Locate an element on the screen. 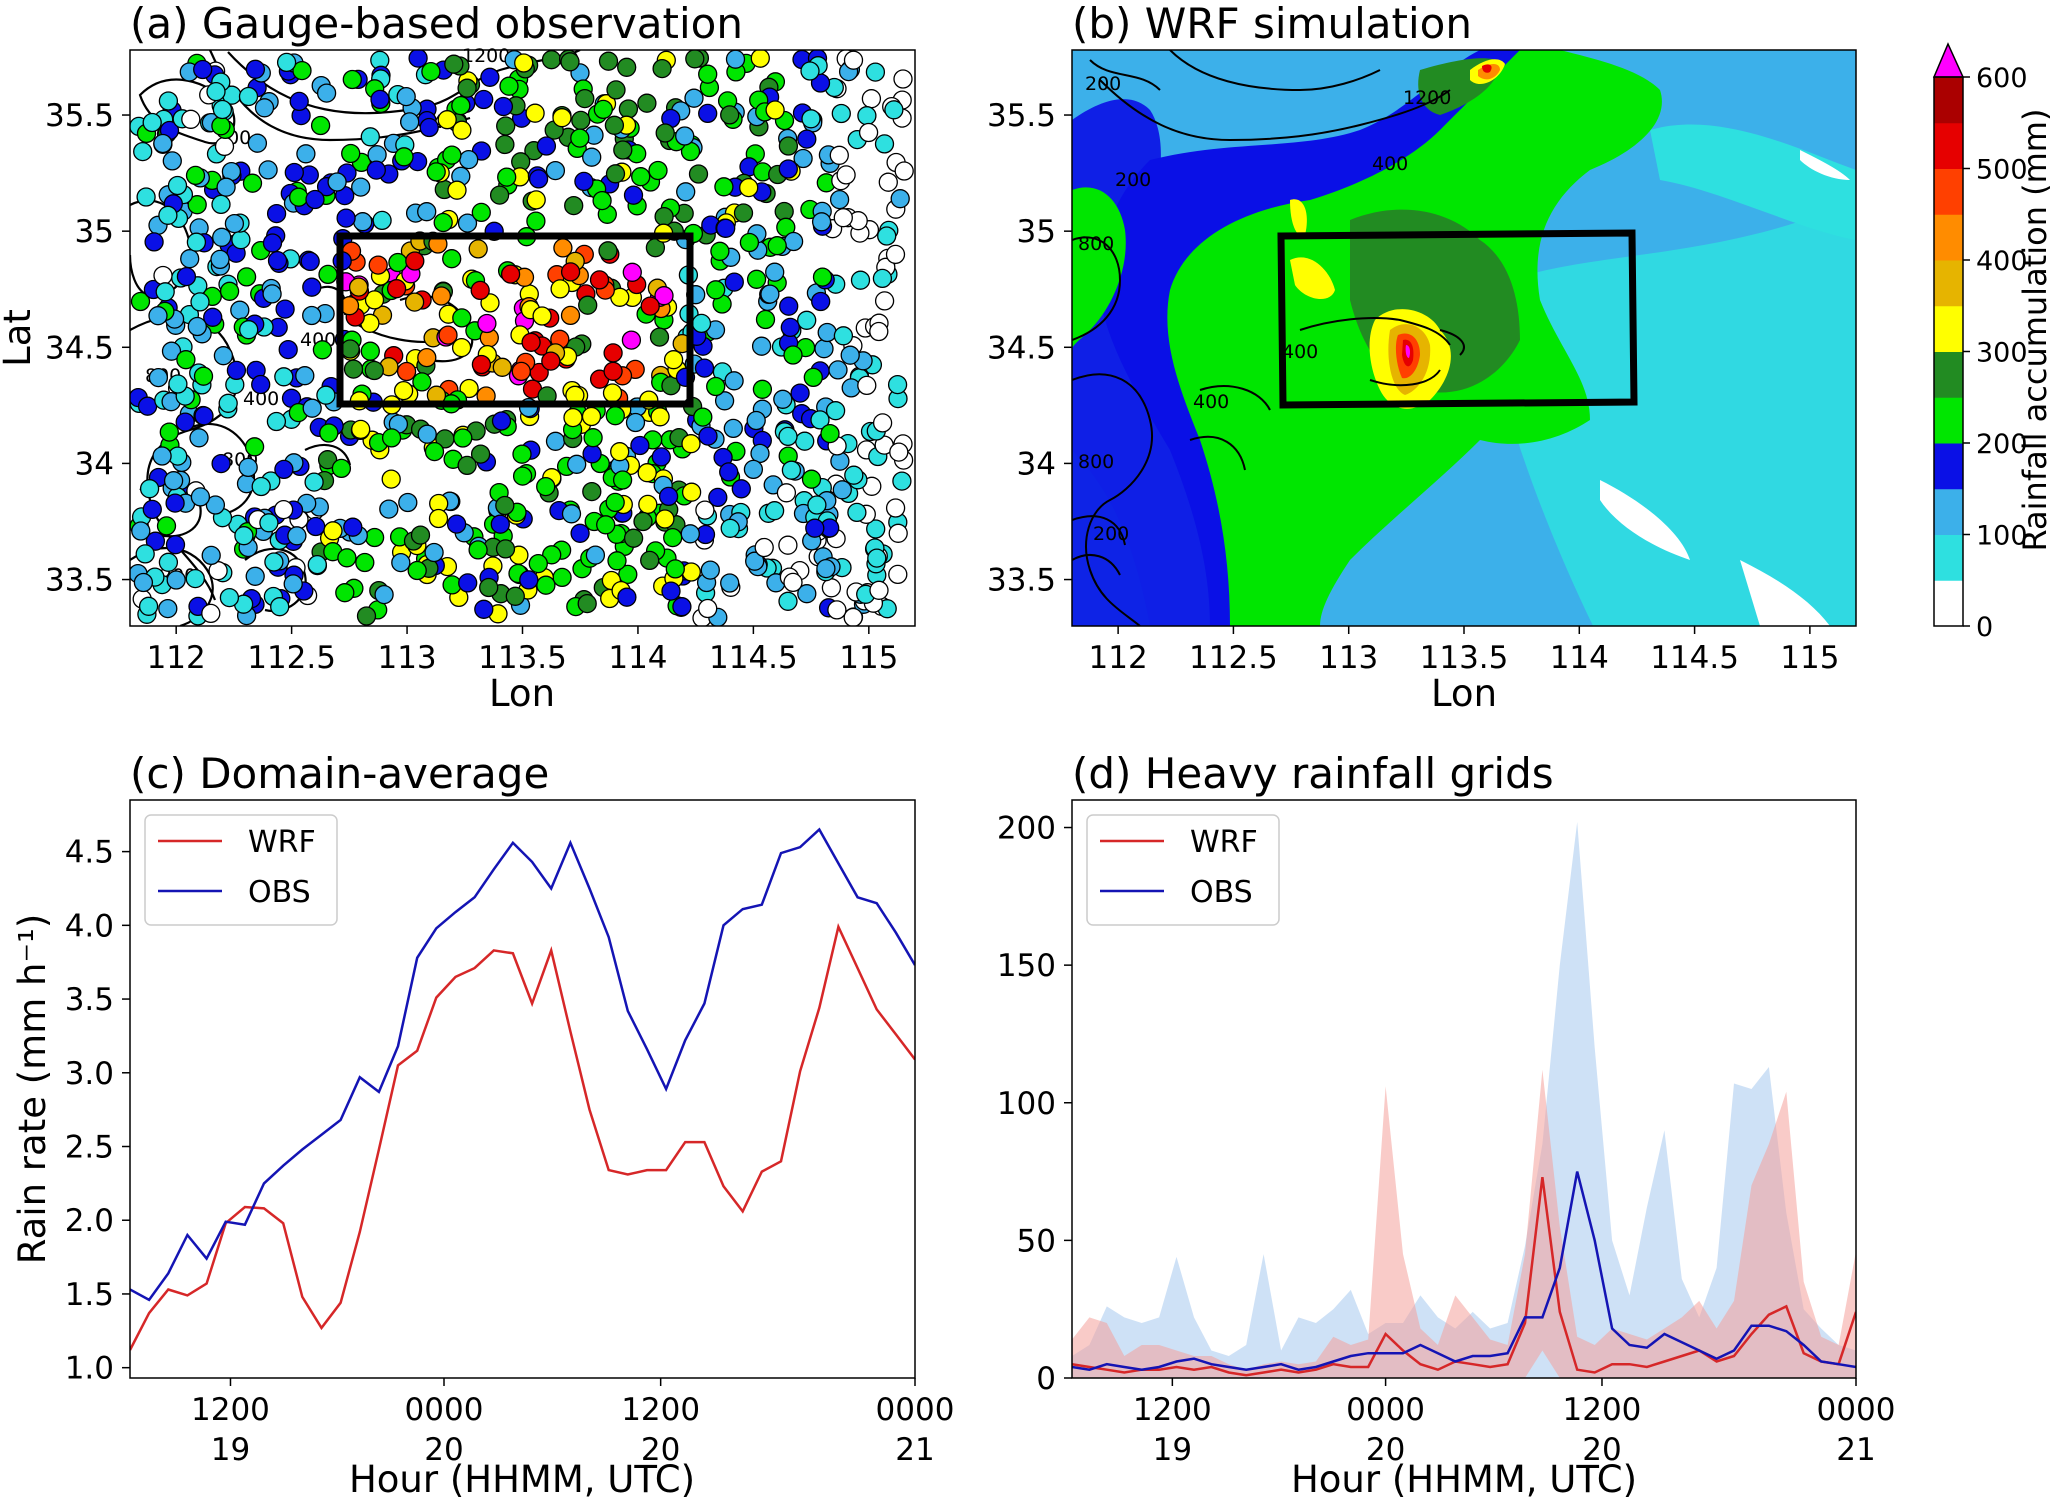 The width and height of the screenshot is (2061, 1502). panel-c-frame is located at coordinates (522, 1089).